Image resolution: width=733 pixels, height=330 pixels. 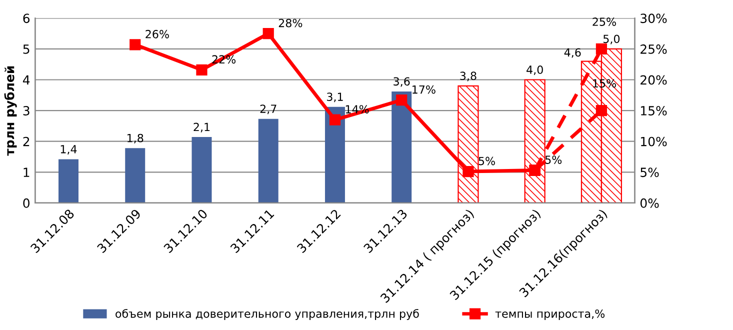 I want to click on y-tick-label: 2, so click(x=26, y=141).